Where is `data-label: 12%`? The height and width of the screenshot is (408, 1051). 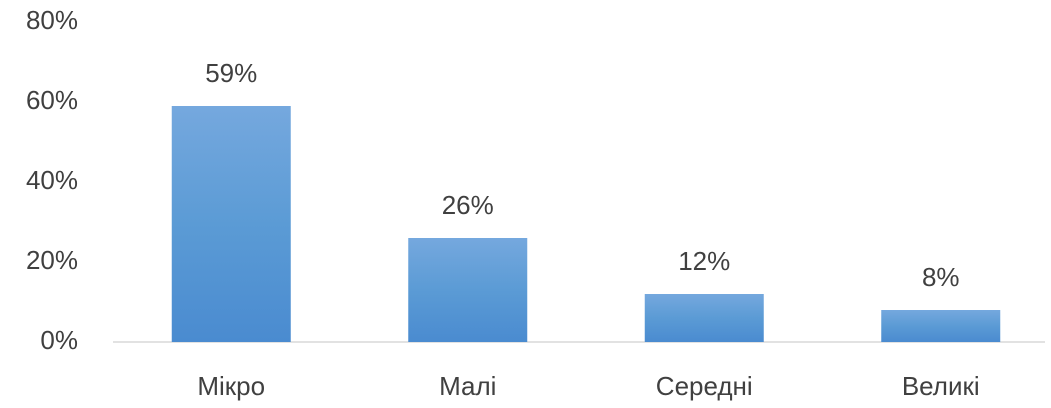
data-label: 12% is located at coordinates (704, 261).